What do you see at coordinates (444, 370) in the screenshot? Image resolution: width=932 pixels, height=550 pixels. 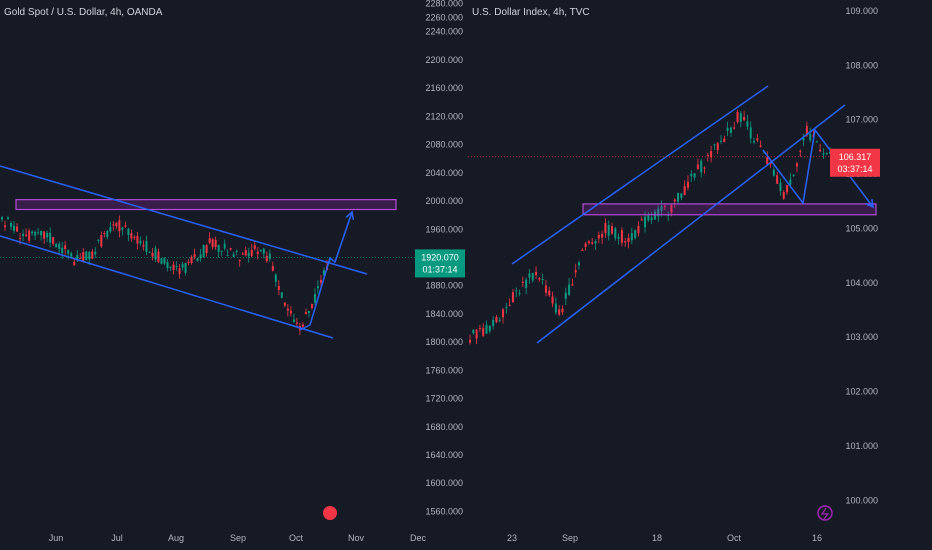 I see `y-tick-label: 1760.000` at bounding box center [444, 370].